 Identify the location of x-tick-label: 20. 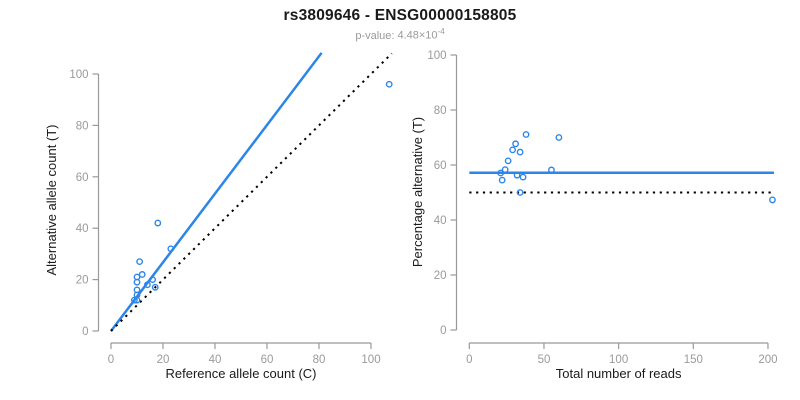
(163, 360).